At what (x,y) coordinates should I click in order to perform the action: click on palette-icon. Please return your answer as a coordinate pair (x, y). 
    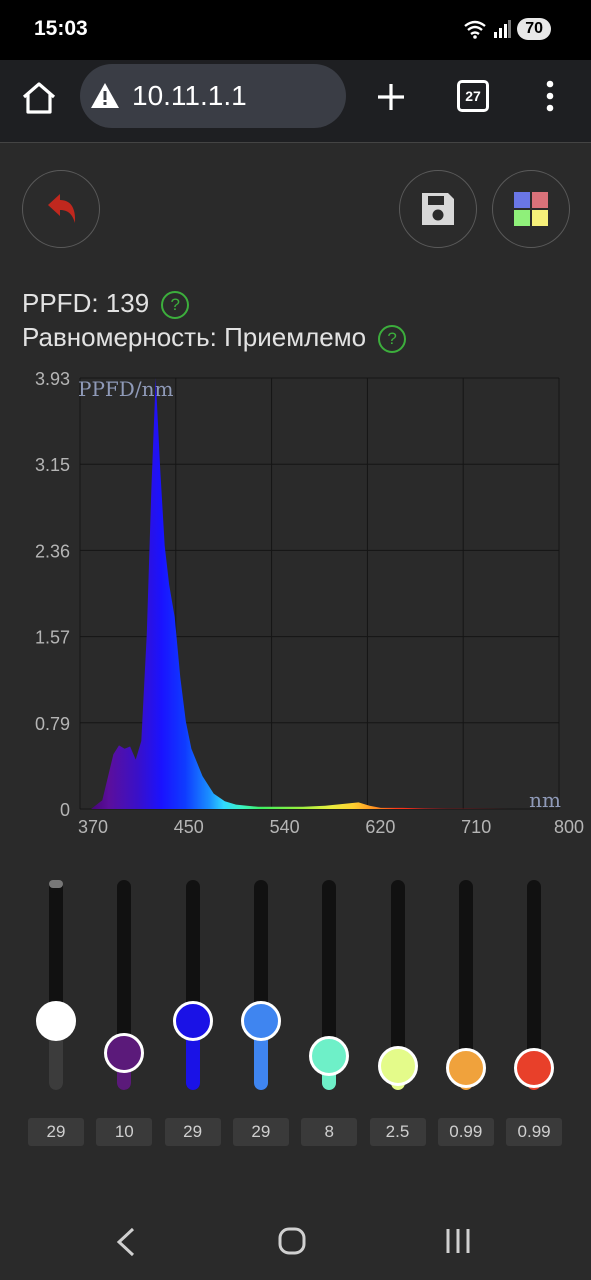
    Looking at the image, I should click on (531, 209).